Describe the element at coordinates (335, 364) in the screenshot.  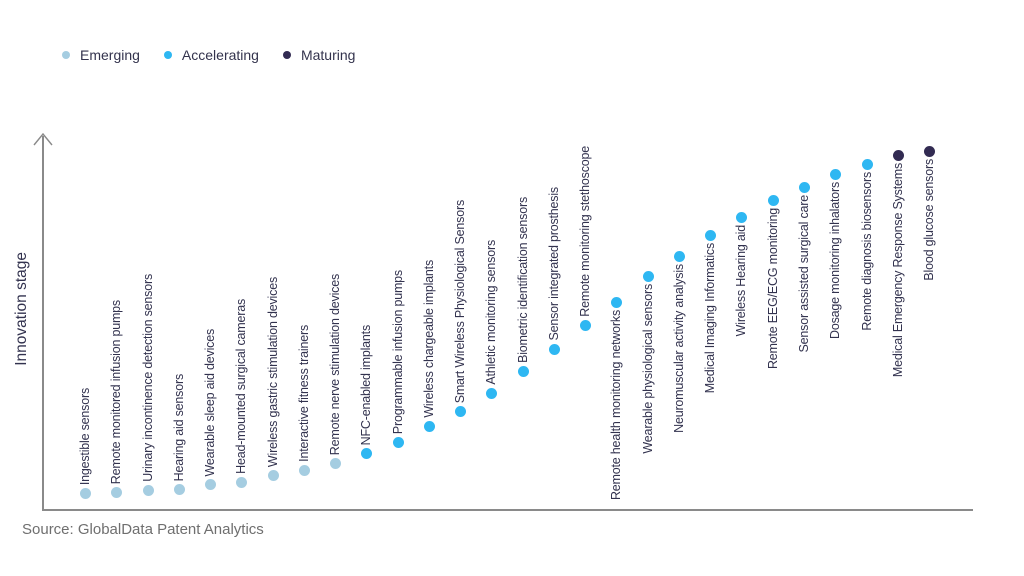
I see `data-point-label: Remote nerve stimulation devices` at that location.